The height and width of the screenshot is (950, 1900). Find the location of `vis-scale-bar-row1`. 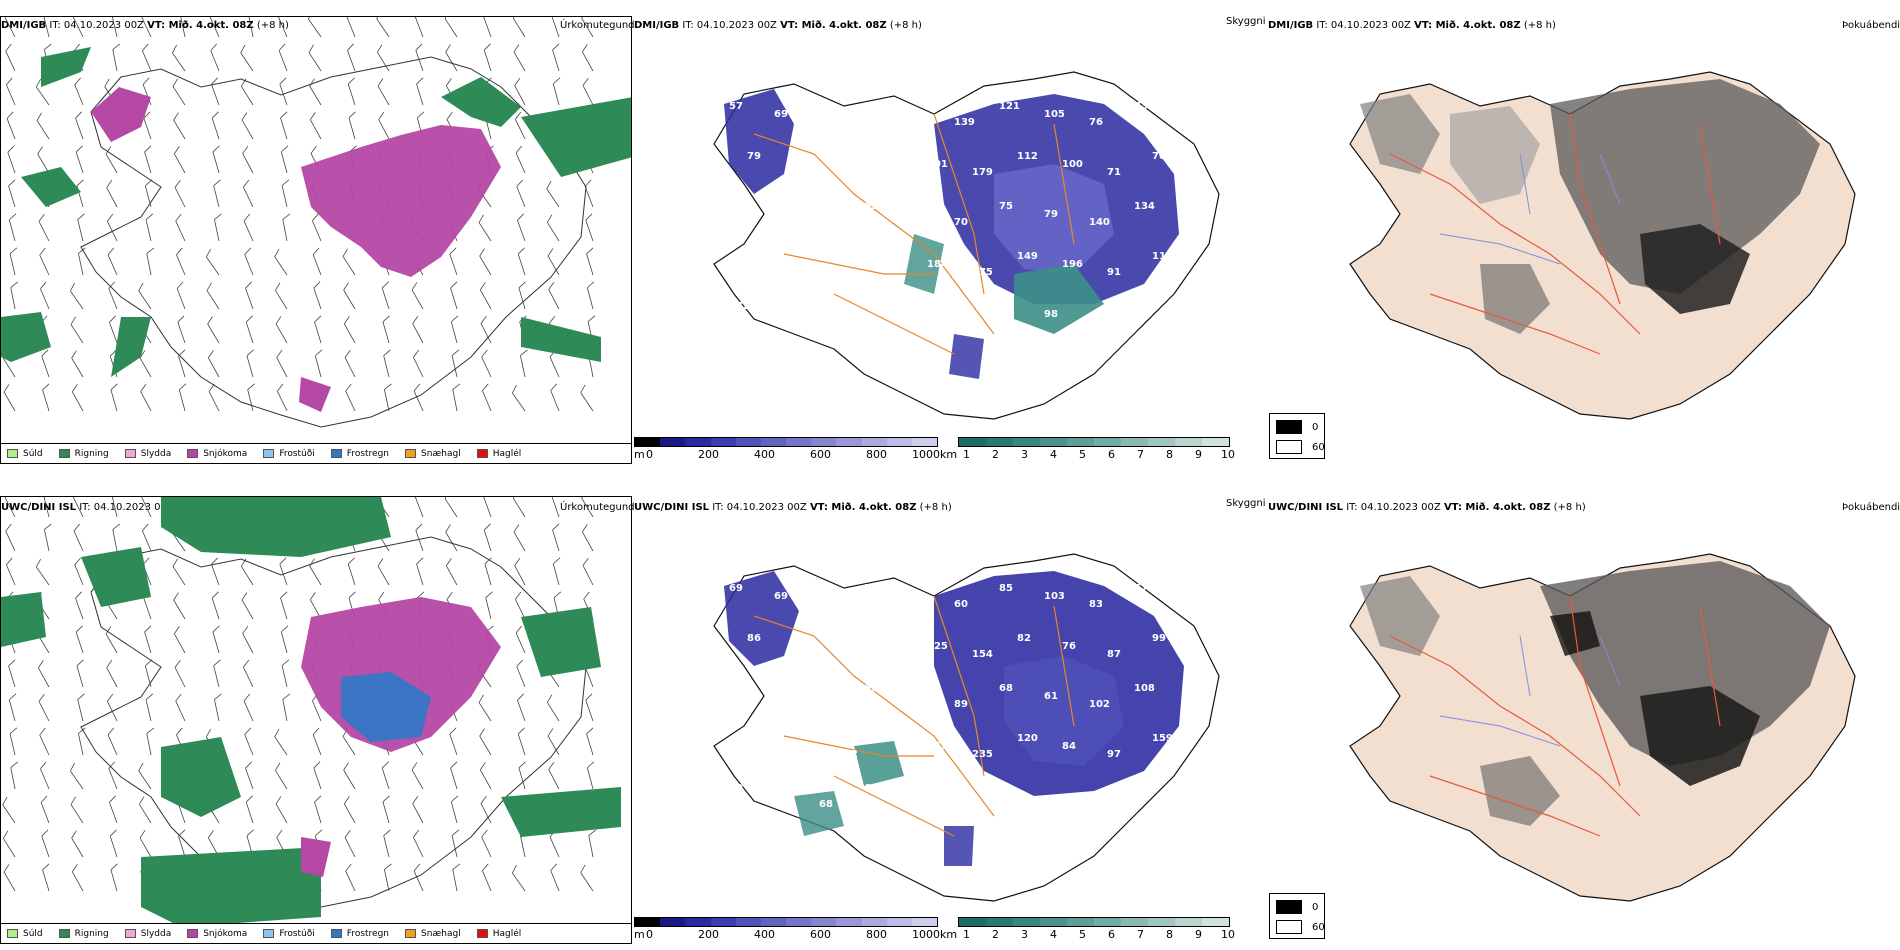

vis-scale-bar-row1 is located at coordinates (1094, 442).